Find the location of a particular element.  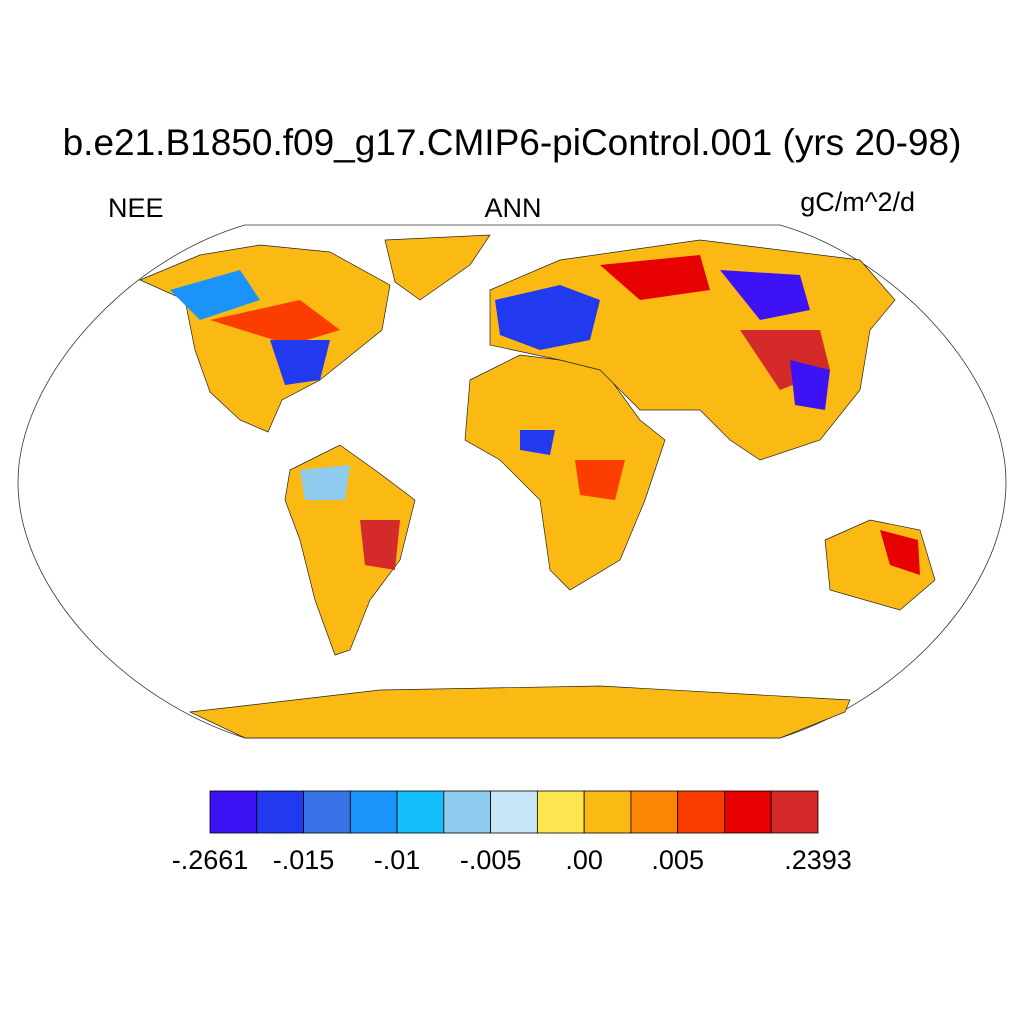

variable-label: NEE is located at coordinates (136, 208).